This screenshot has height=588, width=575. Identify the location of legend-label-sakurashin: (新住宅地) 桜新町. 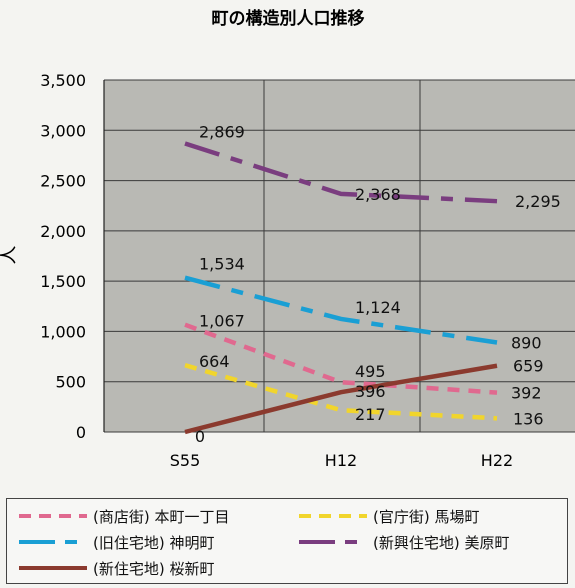
(154, 568).